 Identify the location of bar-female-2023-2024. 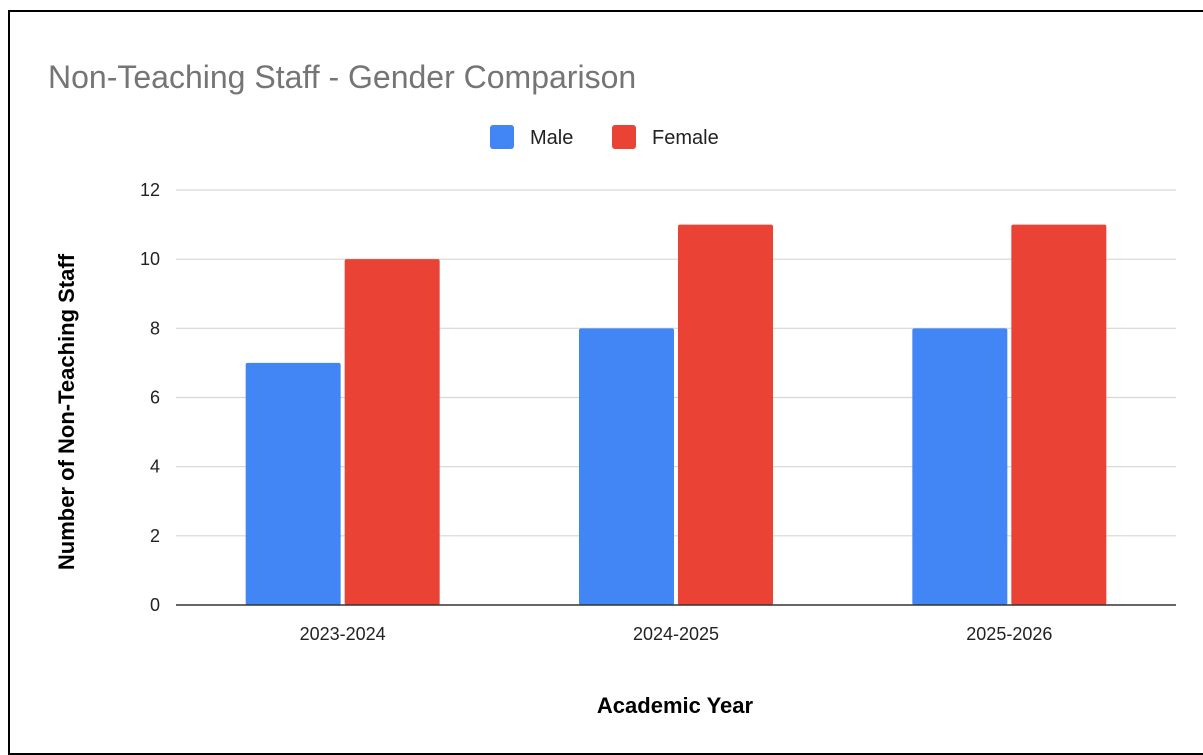
(392, 432).